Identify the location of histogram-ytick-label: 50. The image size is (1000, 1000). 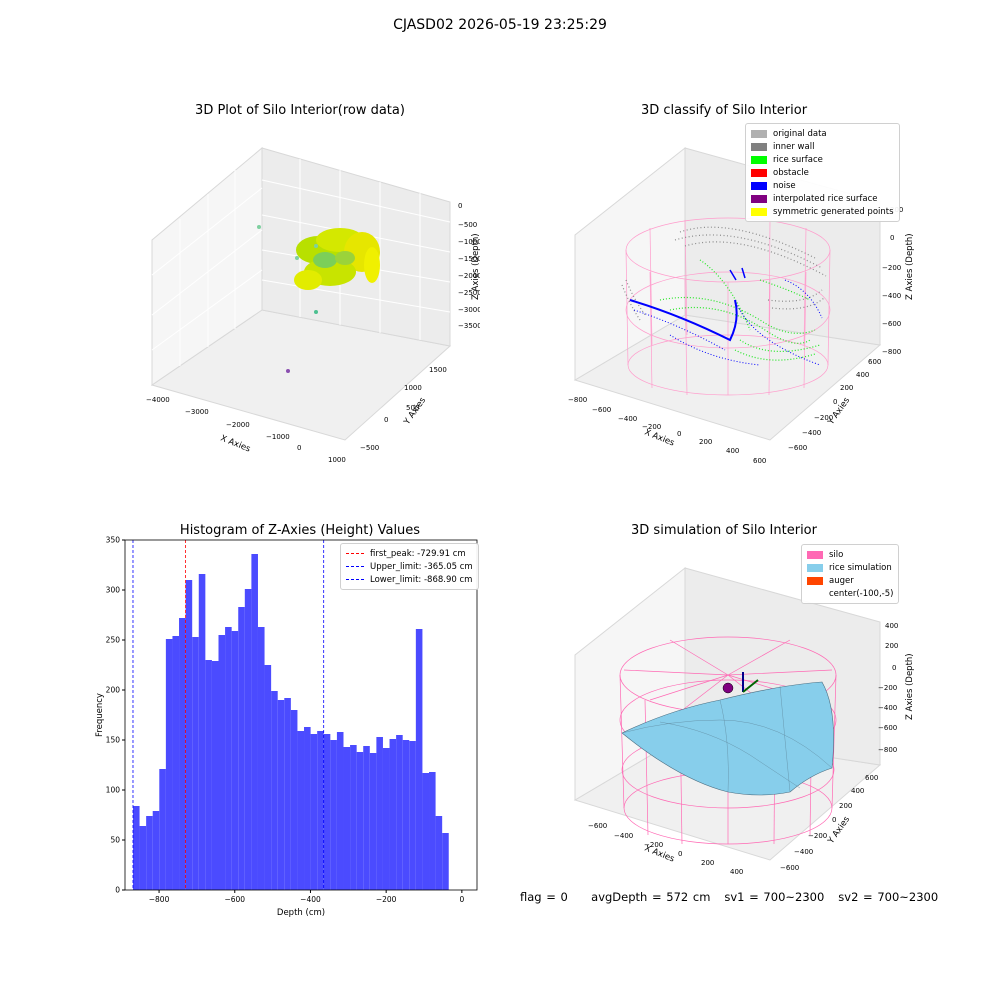
(115, 840).